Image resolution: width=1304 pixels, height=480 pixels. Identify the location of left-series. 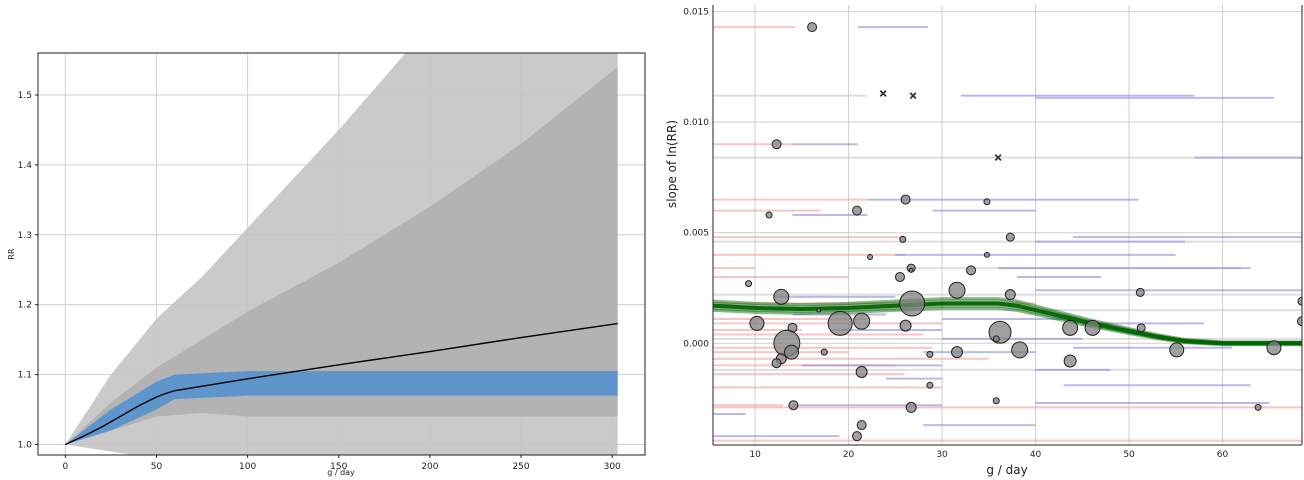
(341, 384).